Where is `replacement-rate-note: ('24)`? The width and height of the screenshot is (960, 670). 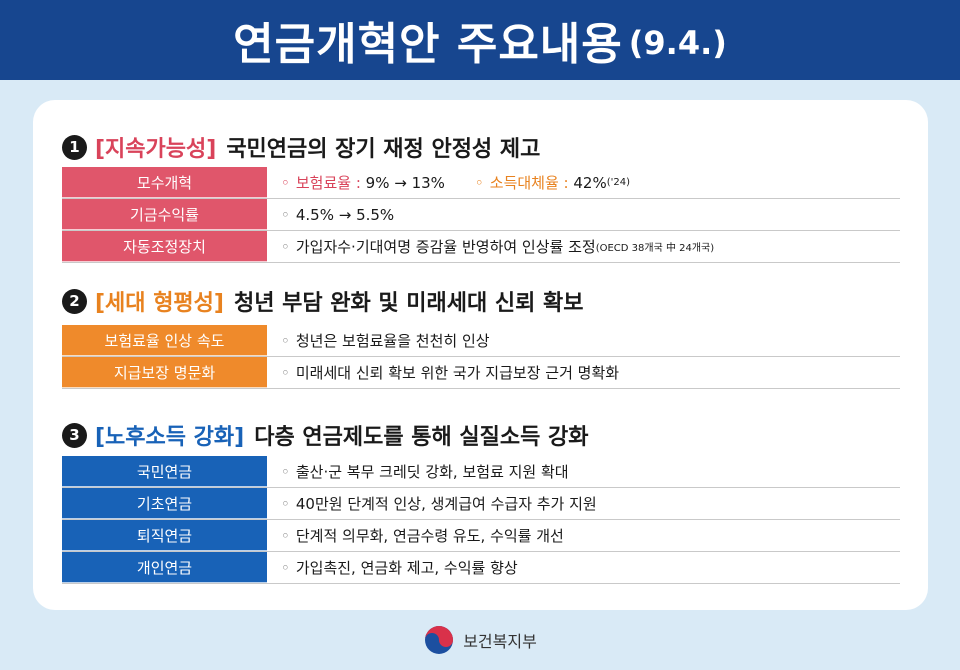 replacement-rate-note: ('24) is located at coordinates (618, 182).